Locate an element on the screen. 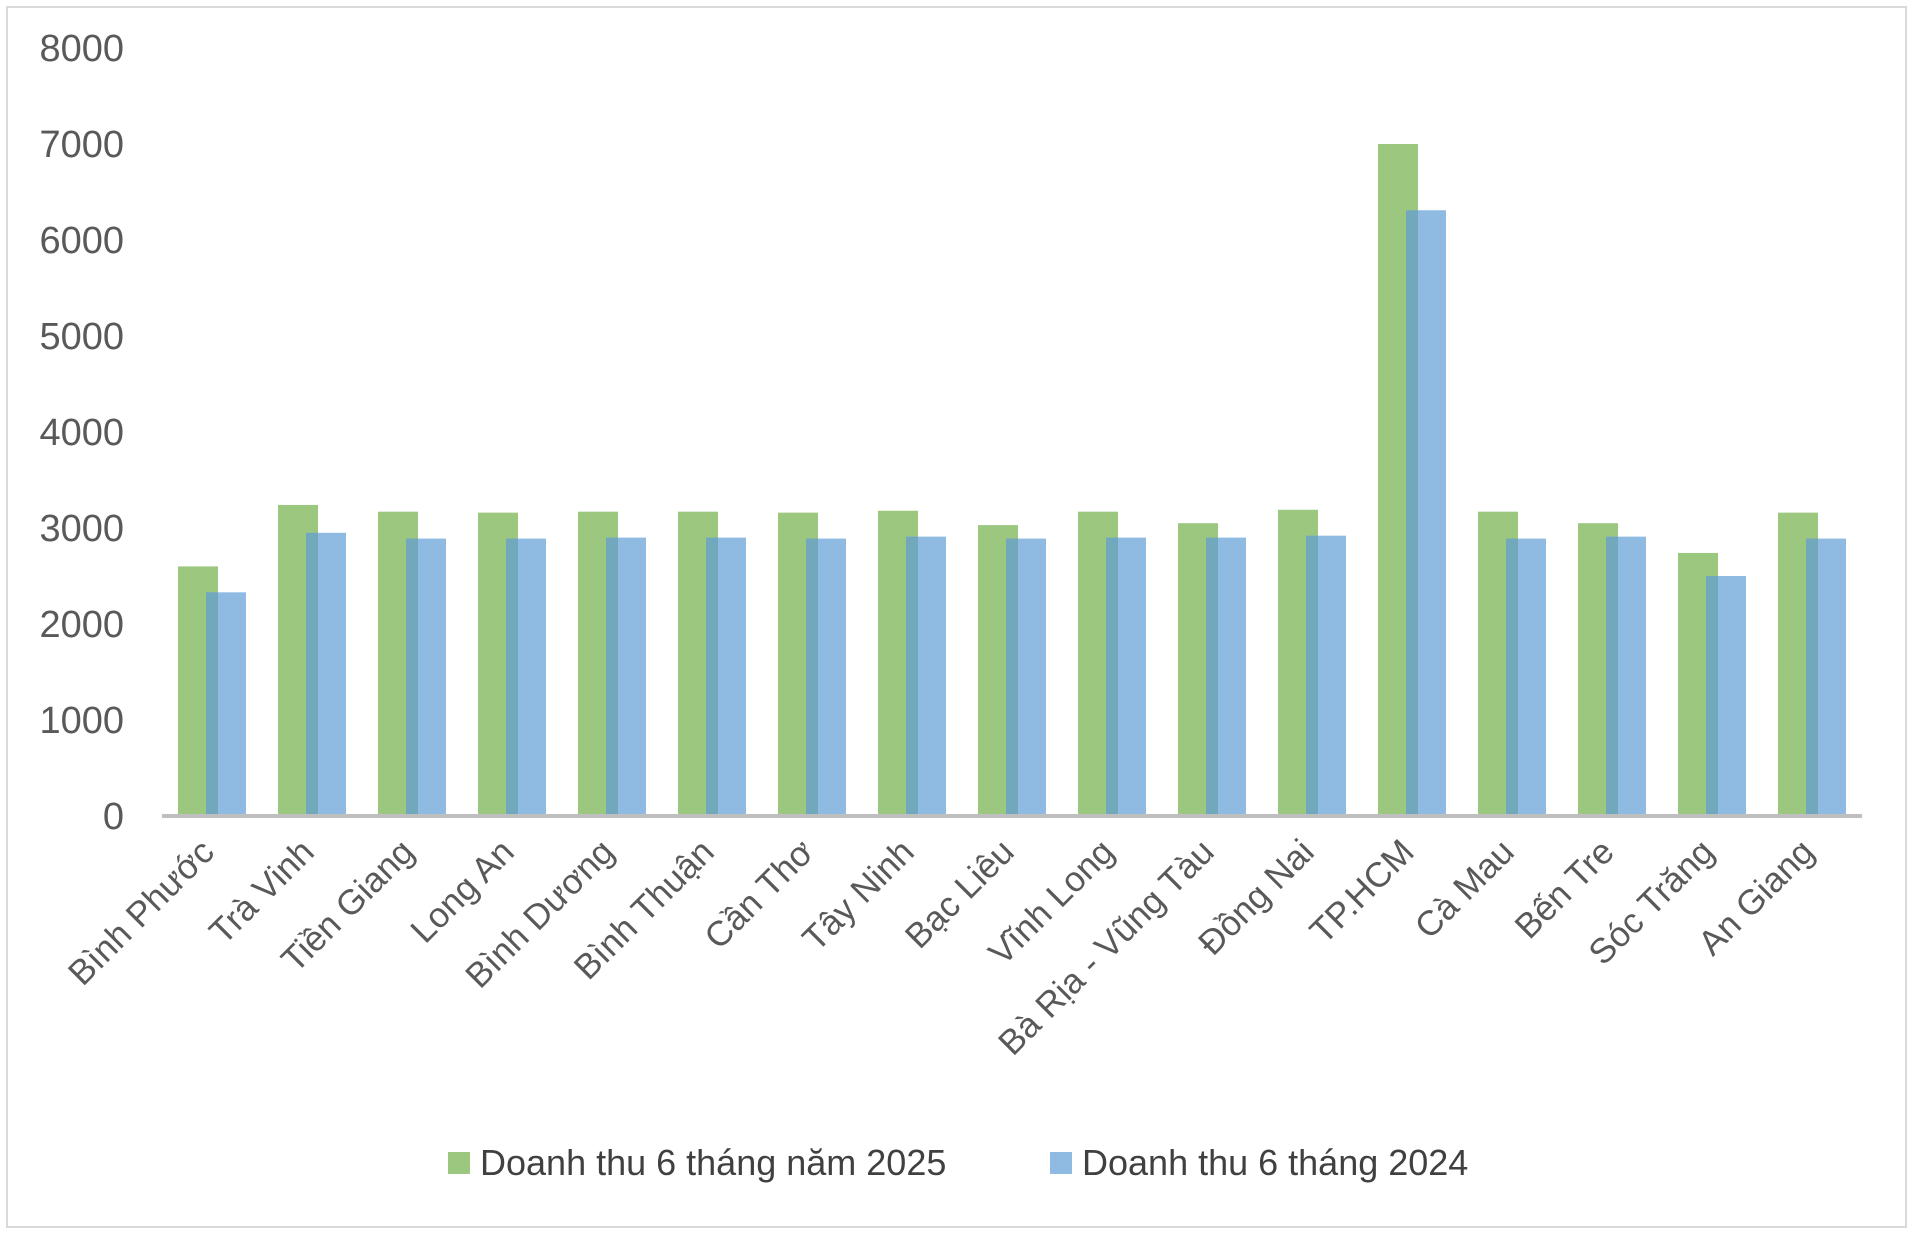 The image size is (1915, 1237). y-tick-label: 2000 is located at coordinates (81, 625).